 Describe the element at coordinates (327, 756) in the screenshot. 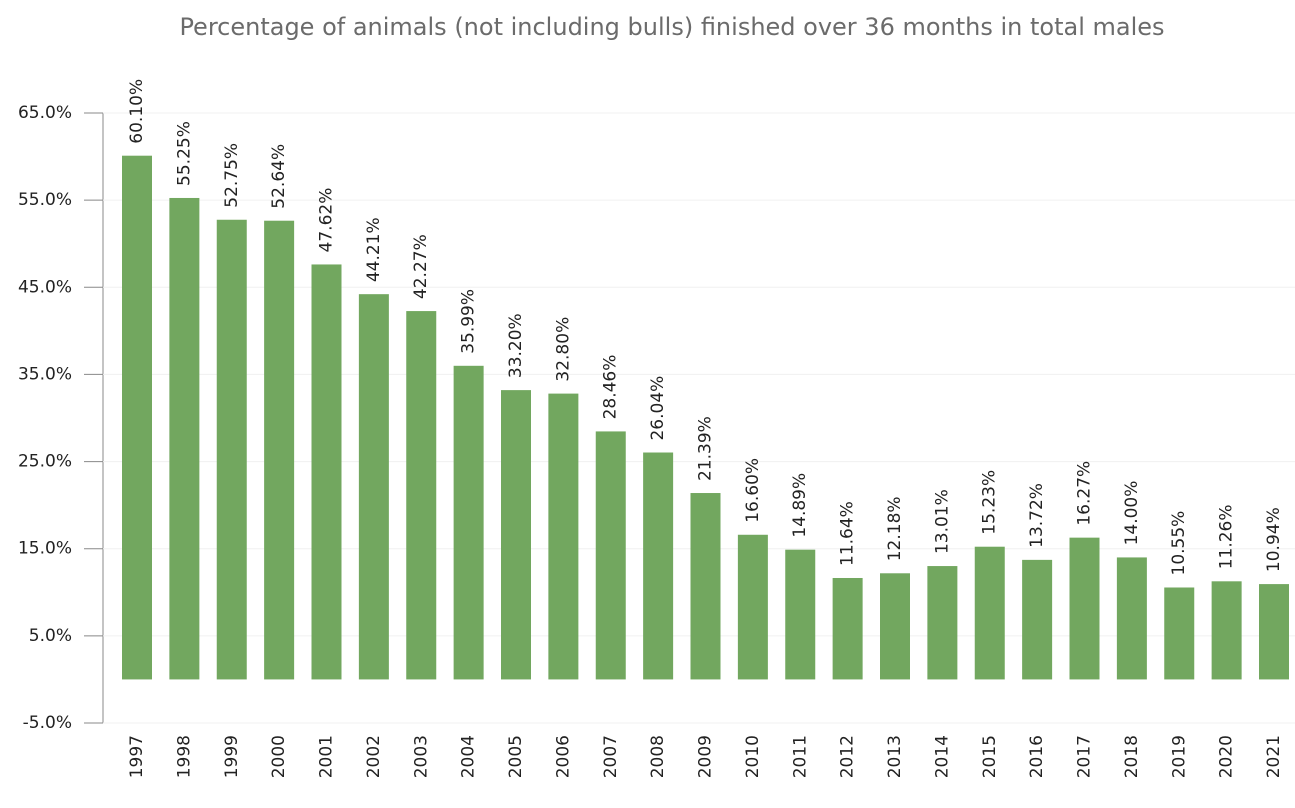

I see `x-tick-label: 2001` at that location.